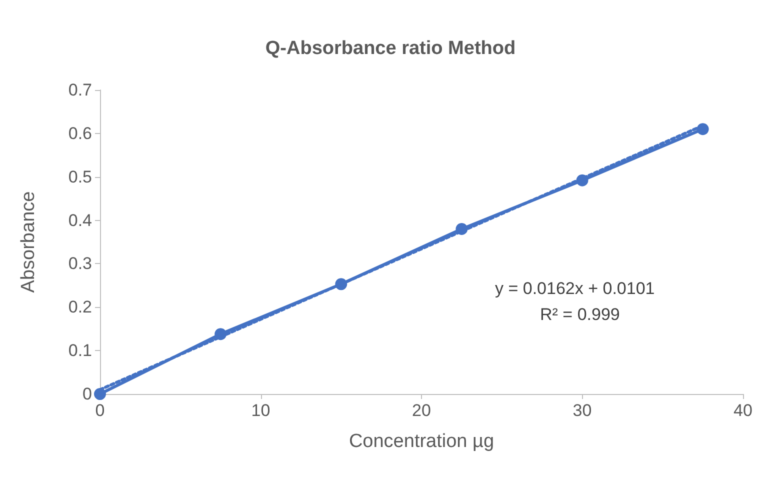  Describe the element at coordinates (574, 288) in the screenshot. I see `annotation: y = 0.0162x + 0.0101` at that location.